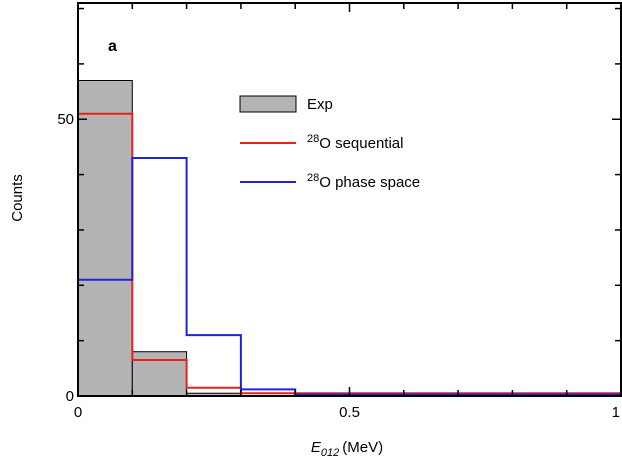  What do you see at coordinates (616, 412) in the screenshot?
I see `x-tick-label-2: 1` at bounding box center [616, 412].